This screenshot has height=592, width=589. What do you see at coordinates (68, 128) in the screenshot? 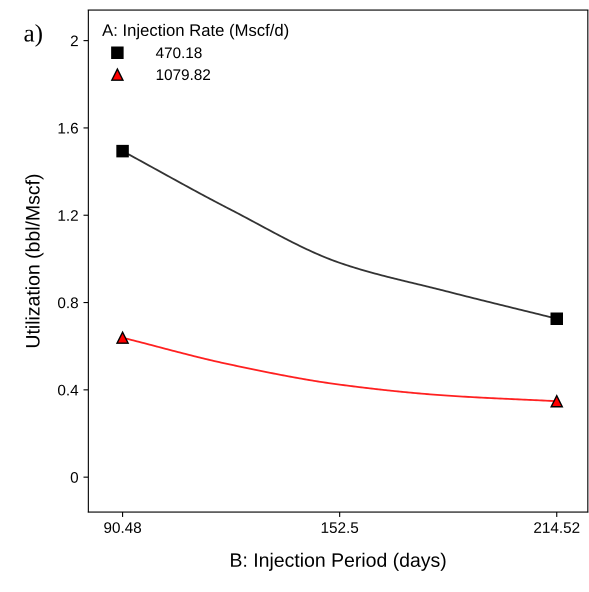
I see `y-tick-label: 1.6` at bounding box center [68, 128].